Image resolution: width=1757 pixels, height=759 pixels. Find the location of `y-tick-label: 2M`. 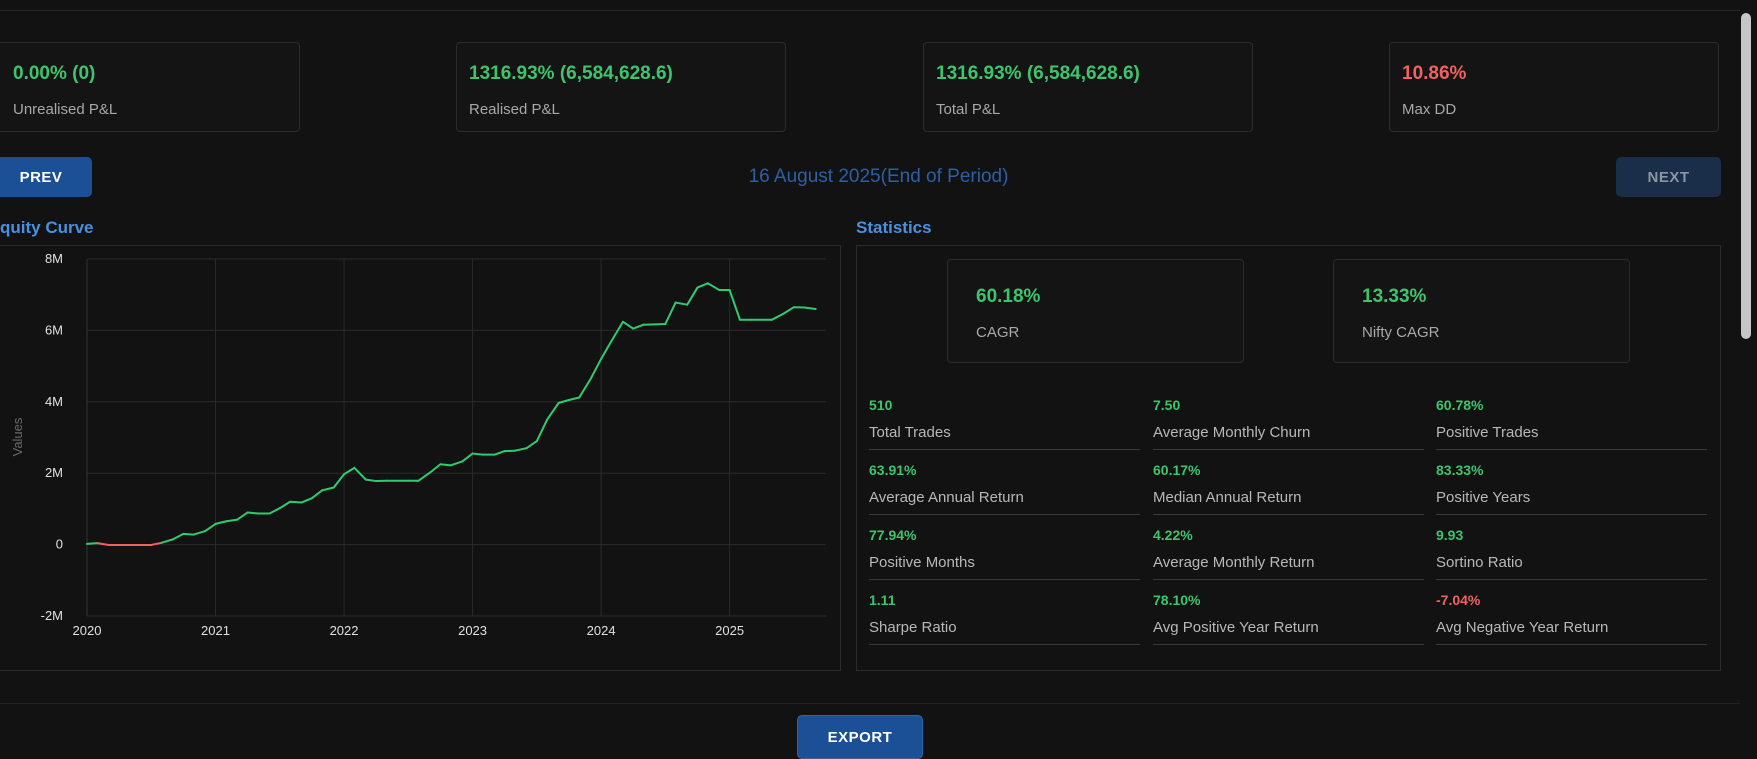

y-tick-label: 2M is located at coordinates (54, 472).